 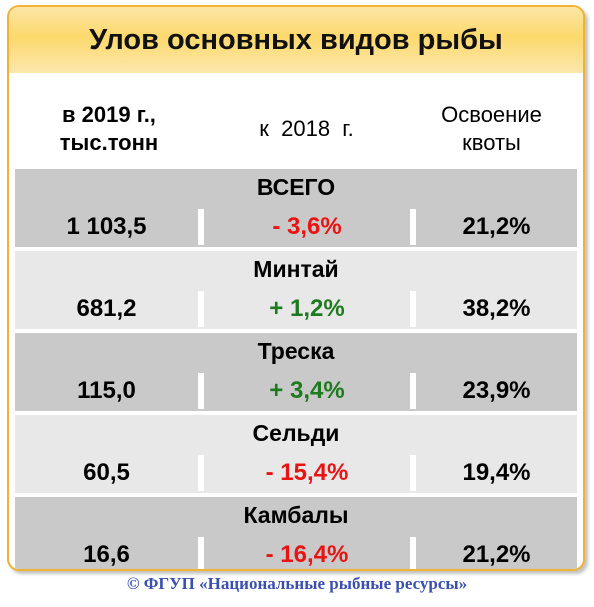 I want to click on catch-value: 115,0, so click(x=106, y=390).